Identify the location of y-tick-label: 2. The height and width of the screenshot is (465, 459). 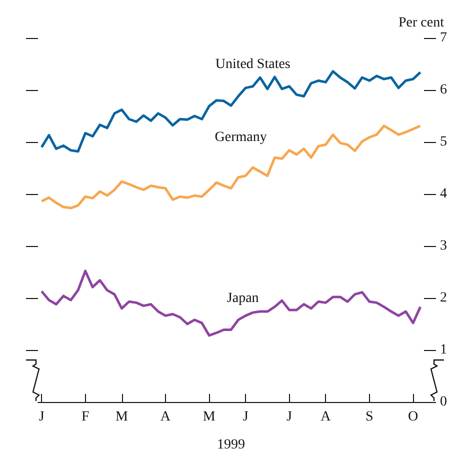
(443, 298).